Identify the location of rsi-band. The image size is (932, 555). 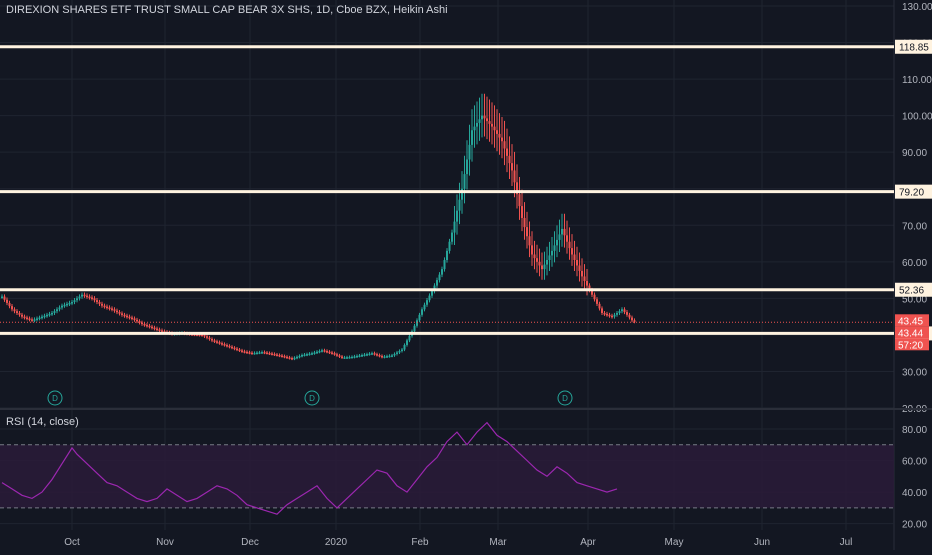
(447, 476).